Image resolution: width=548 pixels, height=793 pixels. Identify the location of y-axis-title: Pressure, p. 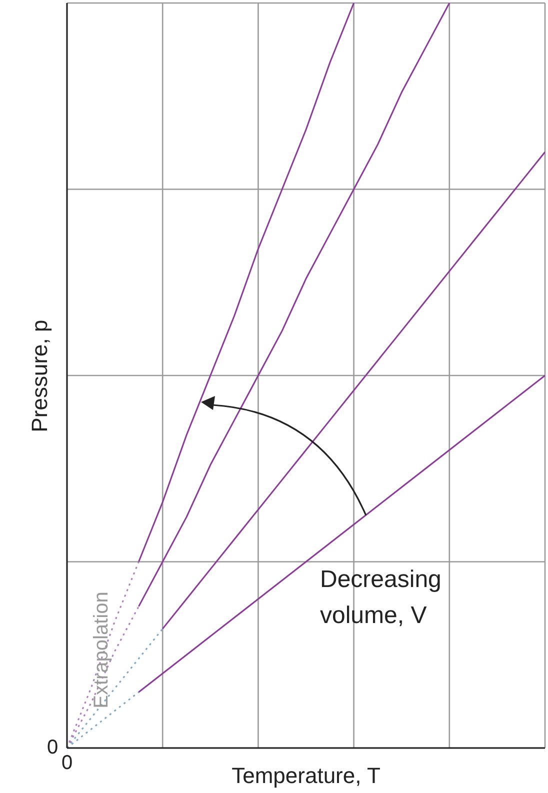
(40, 375).